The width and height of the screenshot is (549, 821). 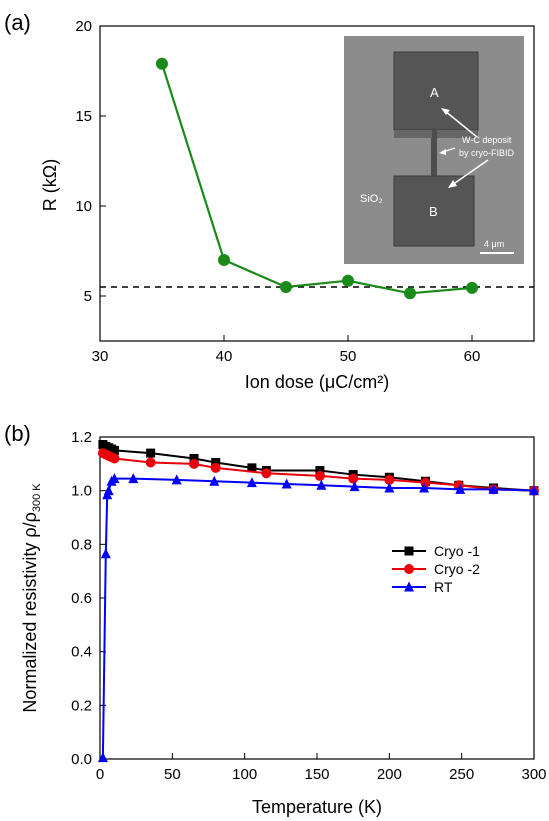 What do you see at coordinates (494, 244) in the screenshot?
I see `inset-scale-bar-label: 4 μm` at bounding box center [494, 244].